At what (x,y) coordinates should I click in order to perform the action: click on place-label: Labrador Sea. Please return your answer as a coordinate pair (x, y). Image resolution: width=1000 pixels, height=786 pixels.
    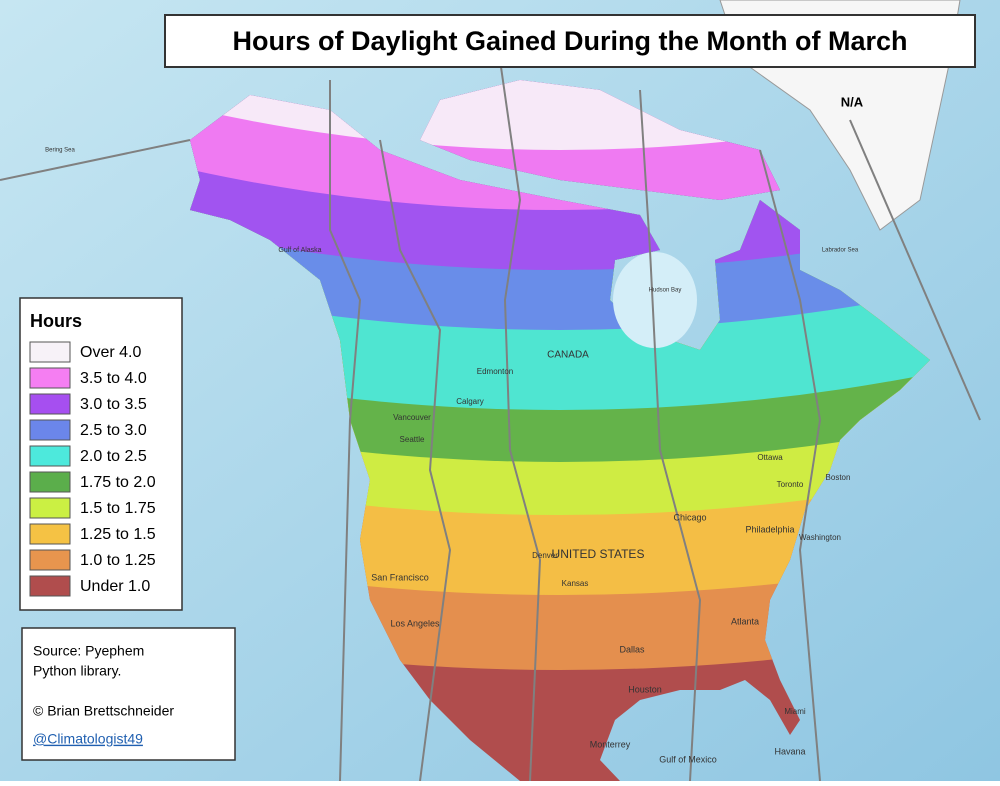
    Looking at the image, I should click on (840, 251).